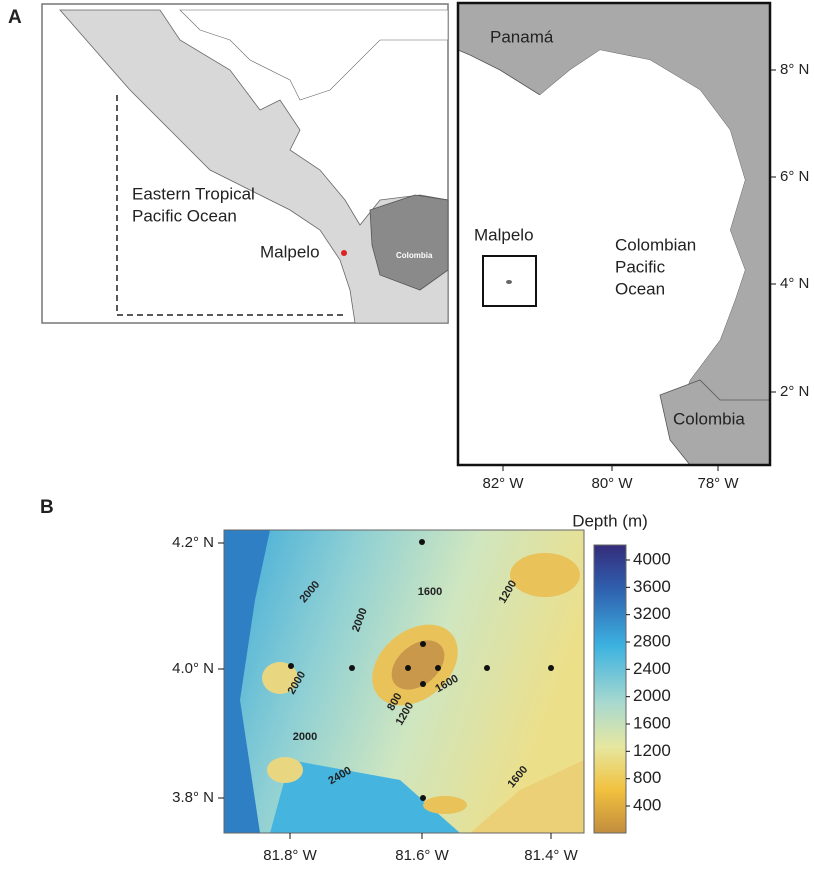 This screenshot has width=814, height=871. I want to click on panel-label: A, so click(15, 17).